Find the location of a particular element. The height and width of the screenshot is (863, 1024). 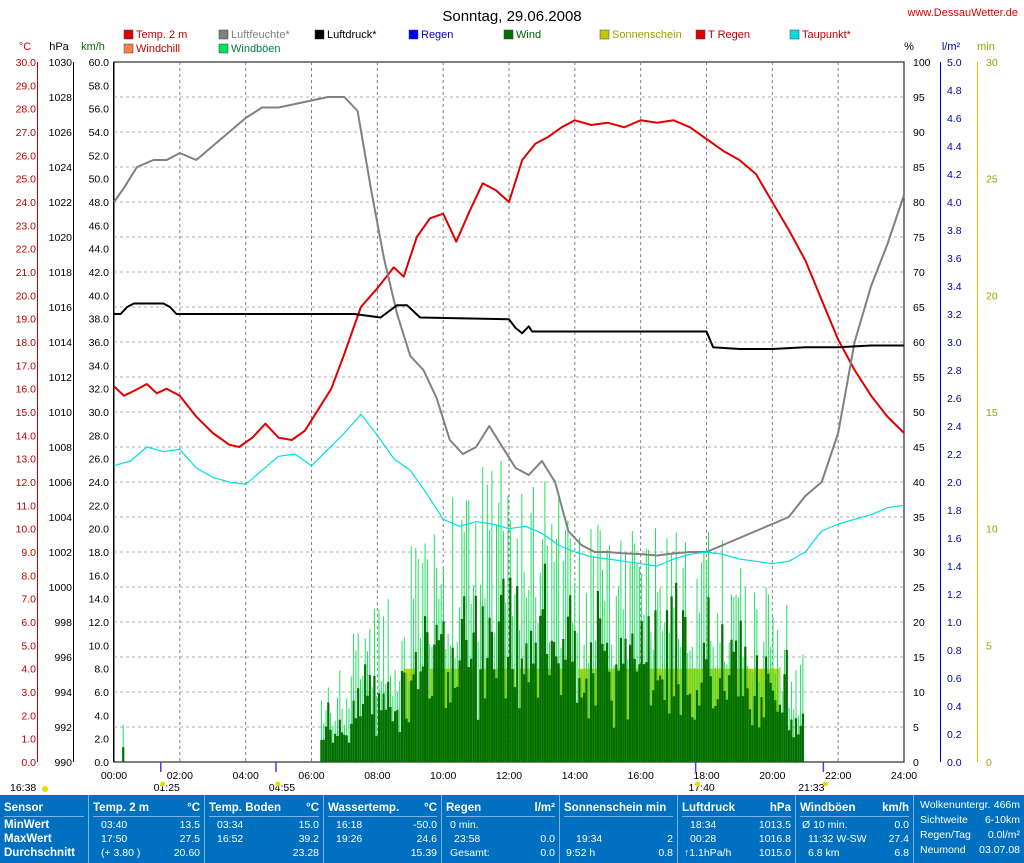

sonne-duration: 9:52 h is located at coordinates (581, 853).